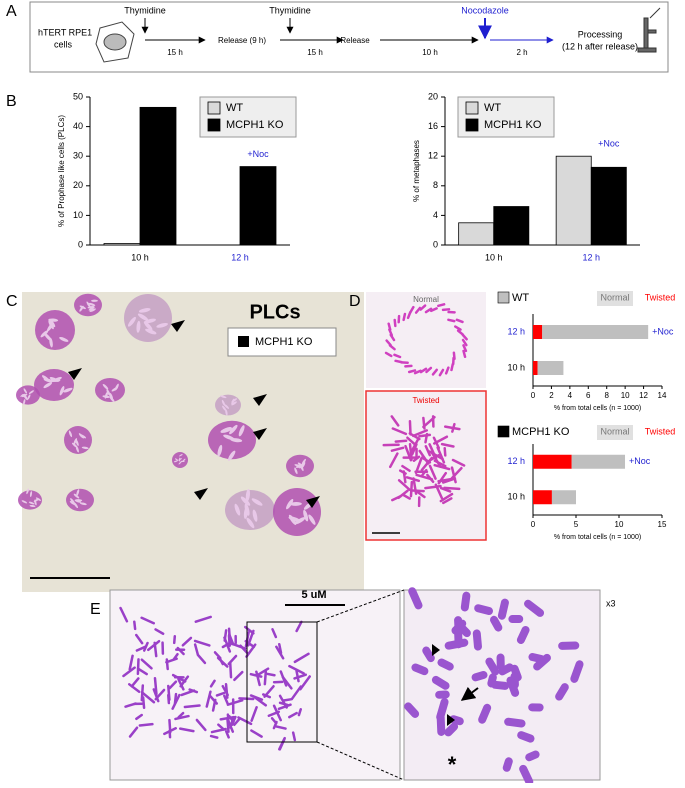 The image size is (685, 788). What do you see at coordinates (606, 395) in the screenshot?
I see `x-tick-label: 8` at bounding box center [606, 395].